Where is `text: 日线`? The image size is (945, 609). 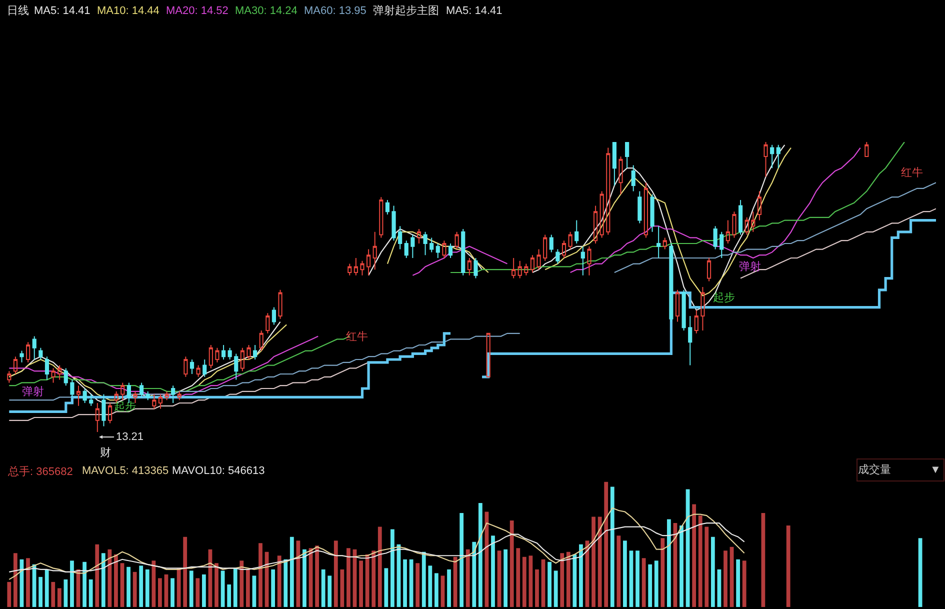
text: 日线 is located at coordinates (18, 10).